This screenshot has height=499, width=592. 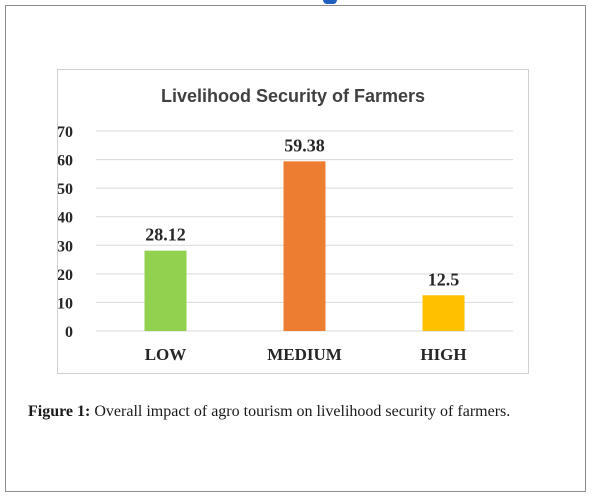 What do you see at coordinates (65, 275) in the screenshot?
I see `y-tick-label: 20` at bounding box center [65, 275].